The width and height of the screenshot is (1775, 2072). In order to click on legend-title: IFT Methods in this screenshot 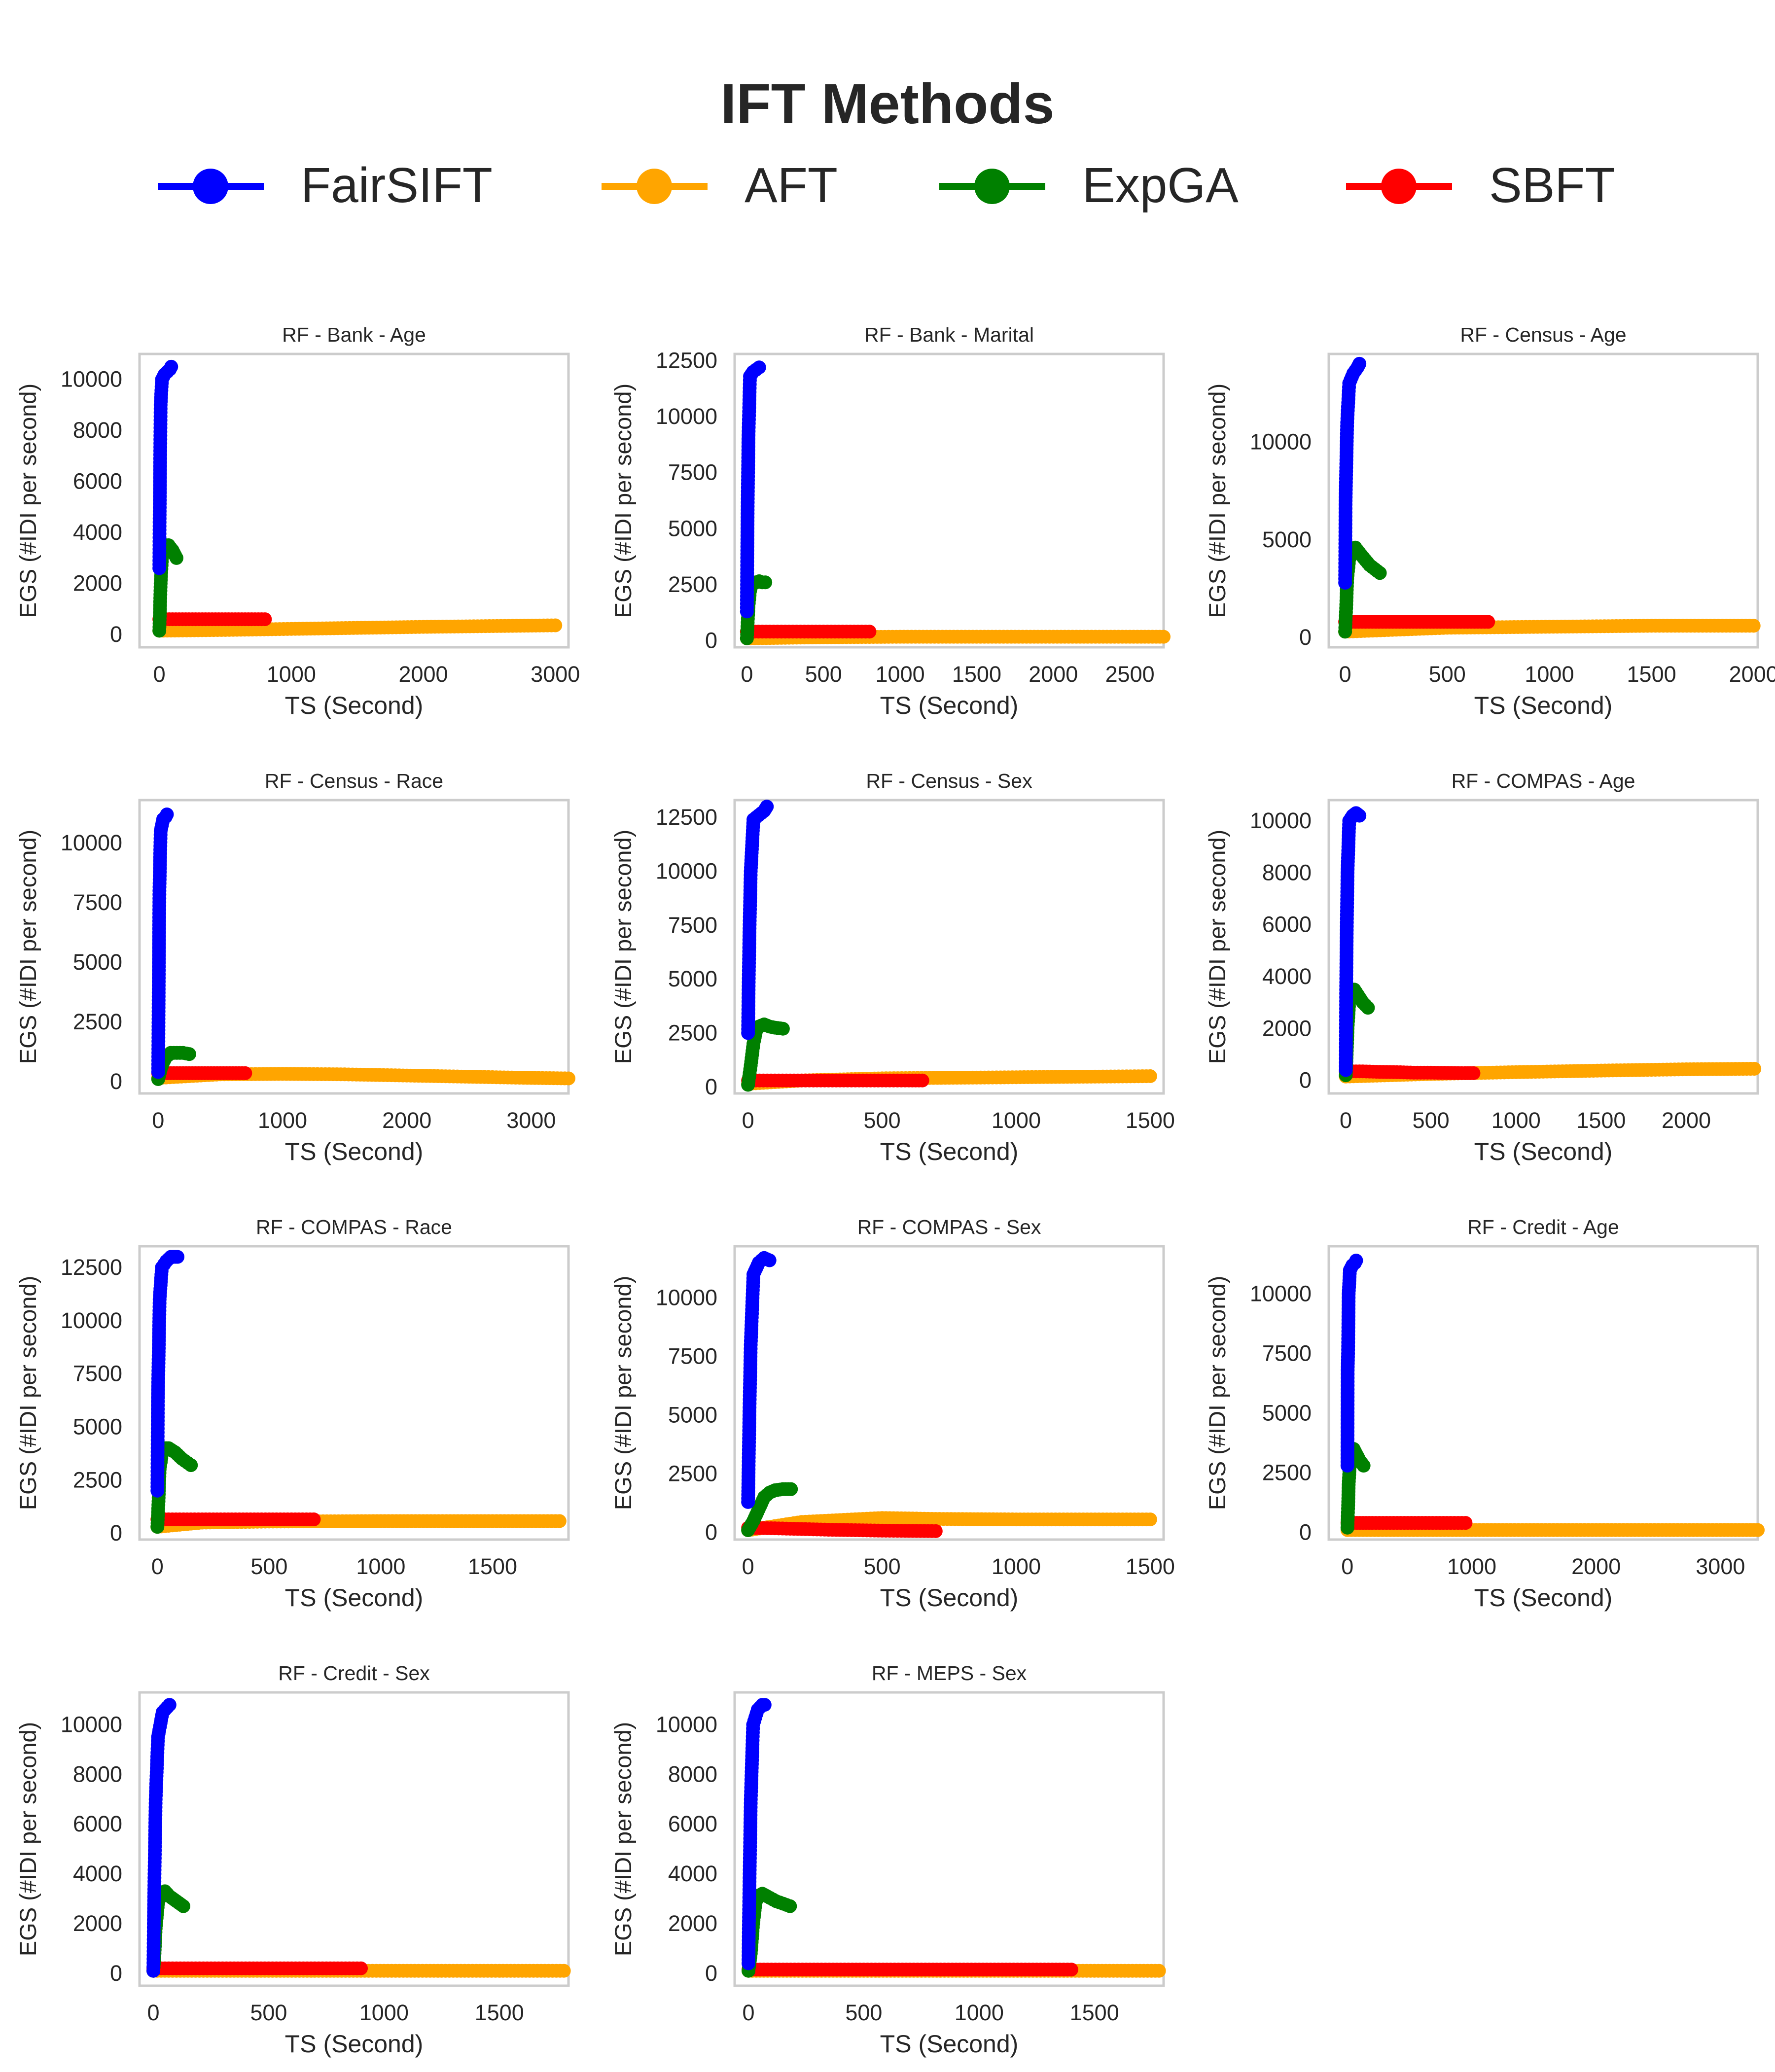, I will do `click(887, 104)`.